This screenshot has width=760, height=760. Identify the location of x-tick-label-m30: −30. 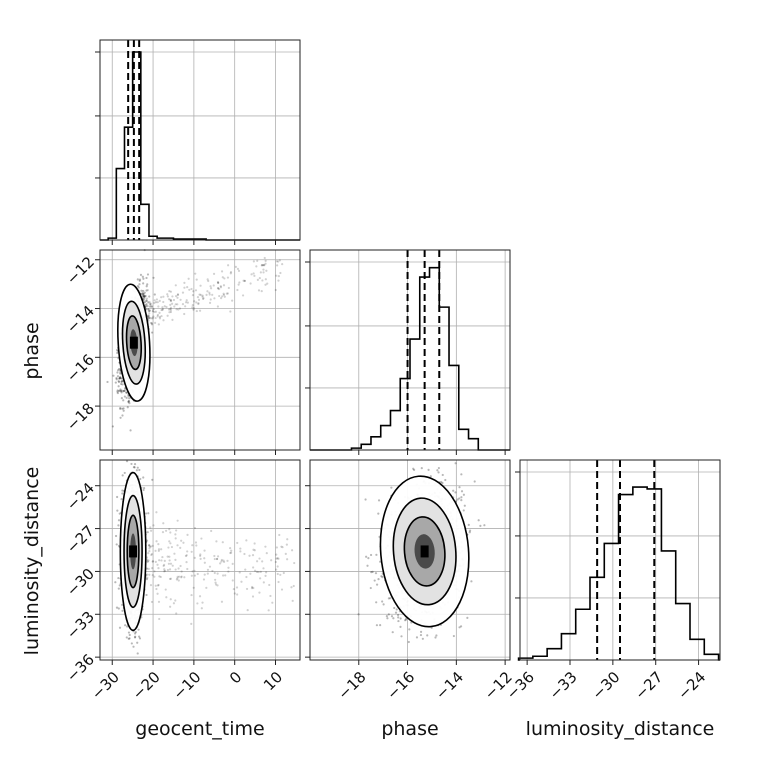
(105, 685).